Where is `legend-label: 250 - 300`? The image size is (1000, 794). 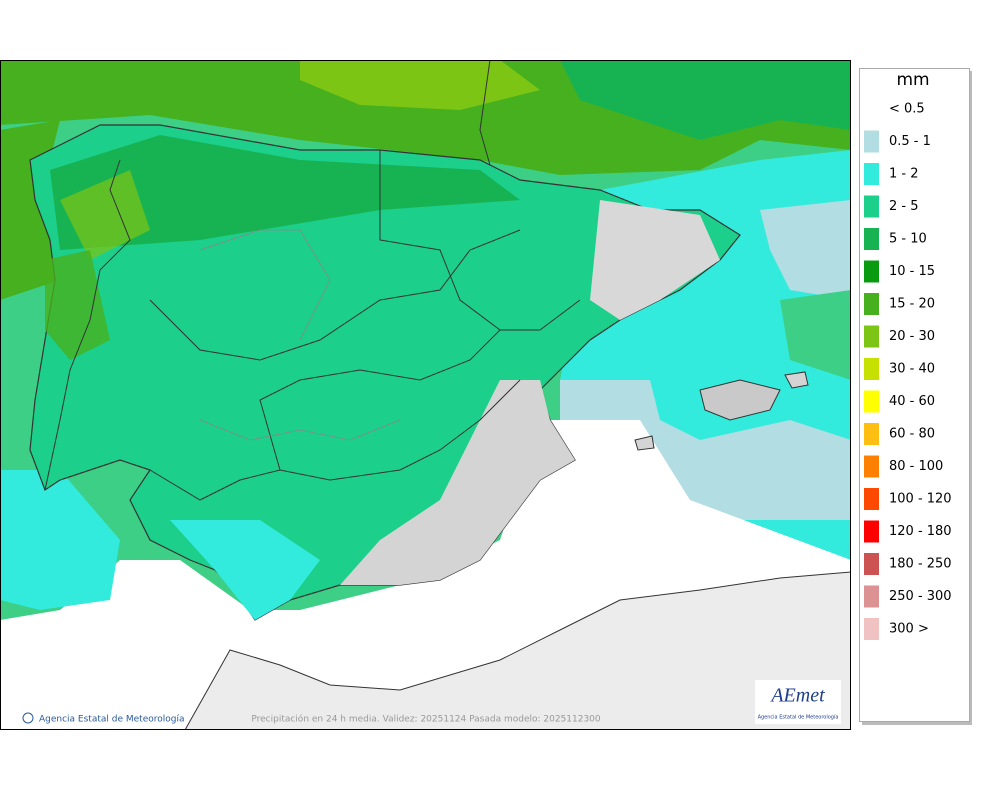 legend-label: 250 - 300 is located at coordinates (920, 596).